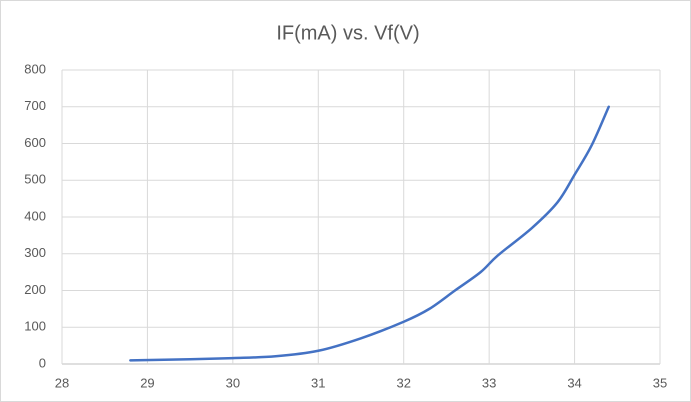  Describe the element at coordinates (35, 252) in the screenshot. I see `y-tick-label: 300` at that location.